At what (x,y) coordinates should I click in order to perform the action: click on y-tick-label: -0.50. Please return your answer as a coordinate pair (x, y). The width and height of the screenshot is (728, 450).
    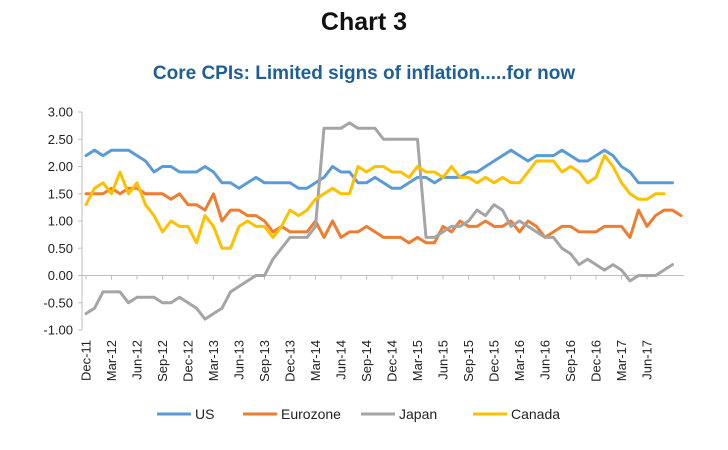
    Looking at the image, I should click on (58, 302).